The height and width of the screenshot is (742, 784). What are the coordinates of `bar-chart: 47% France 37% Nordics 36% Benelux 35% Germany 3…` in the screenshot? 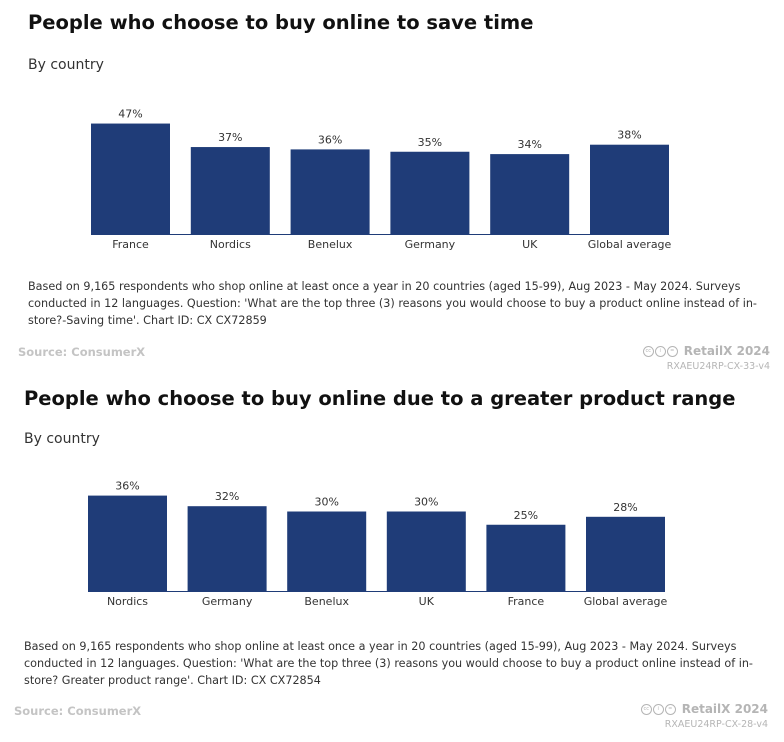 It's located at (381, 179).